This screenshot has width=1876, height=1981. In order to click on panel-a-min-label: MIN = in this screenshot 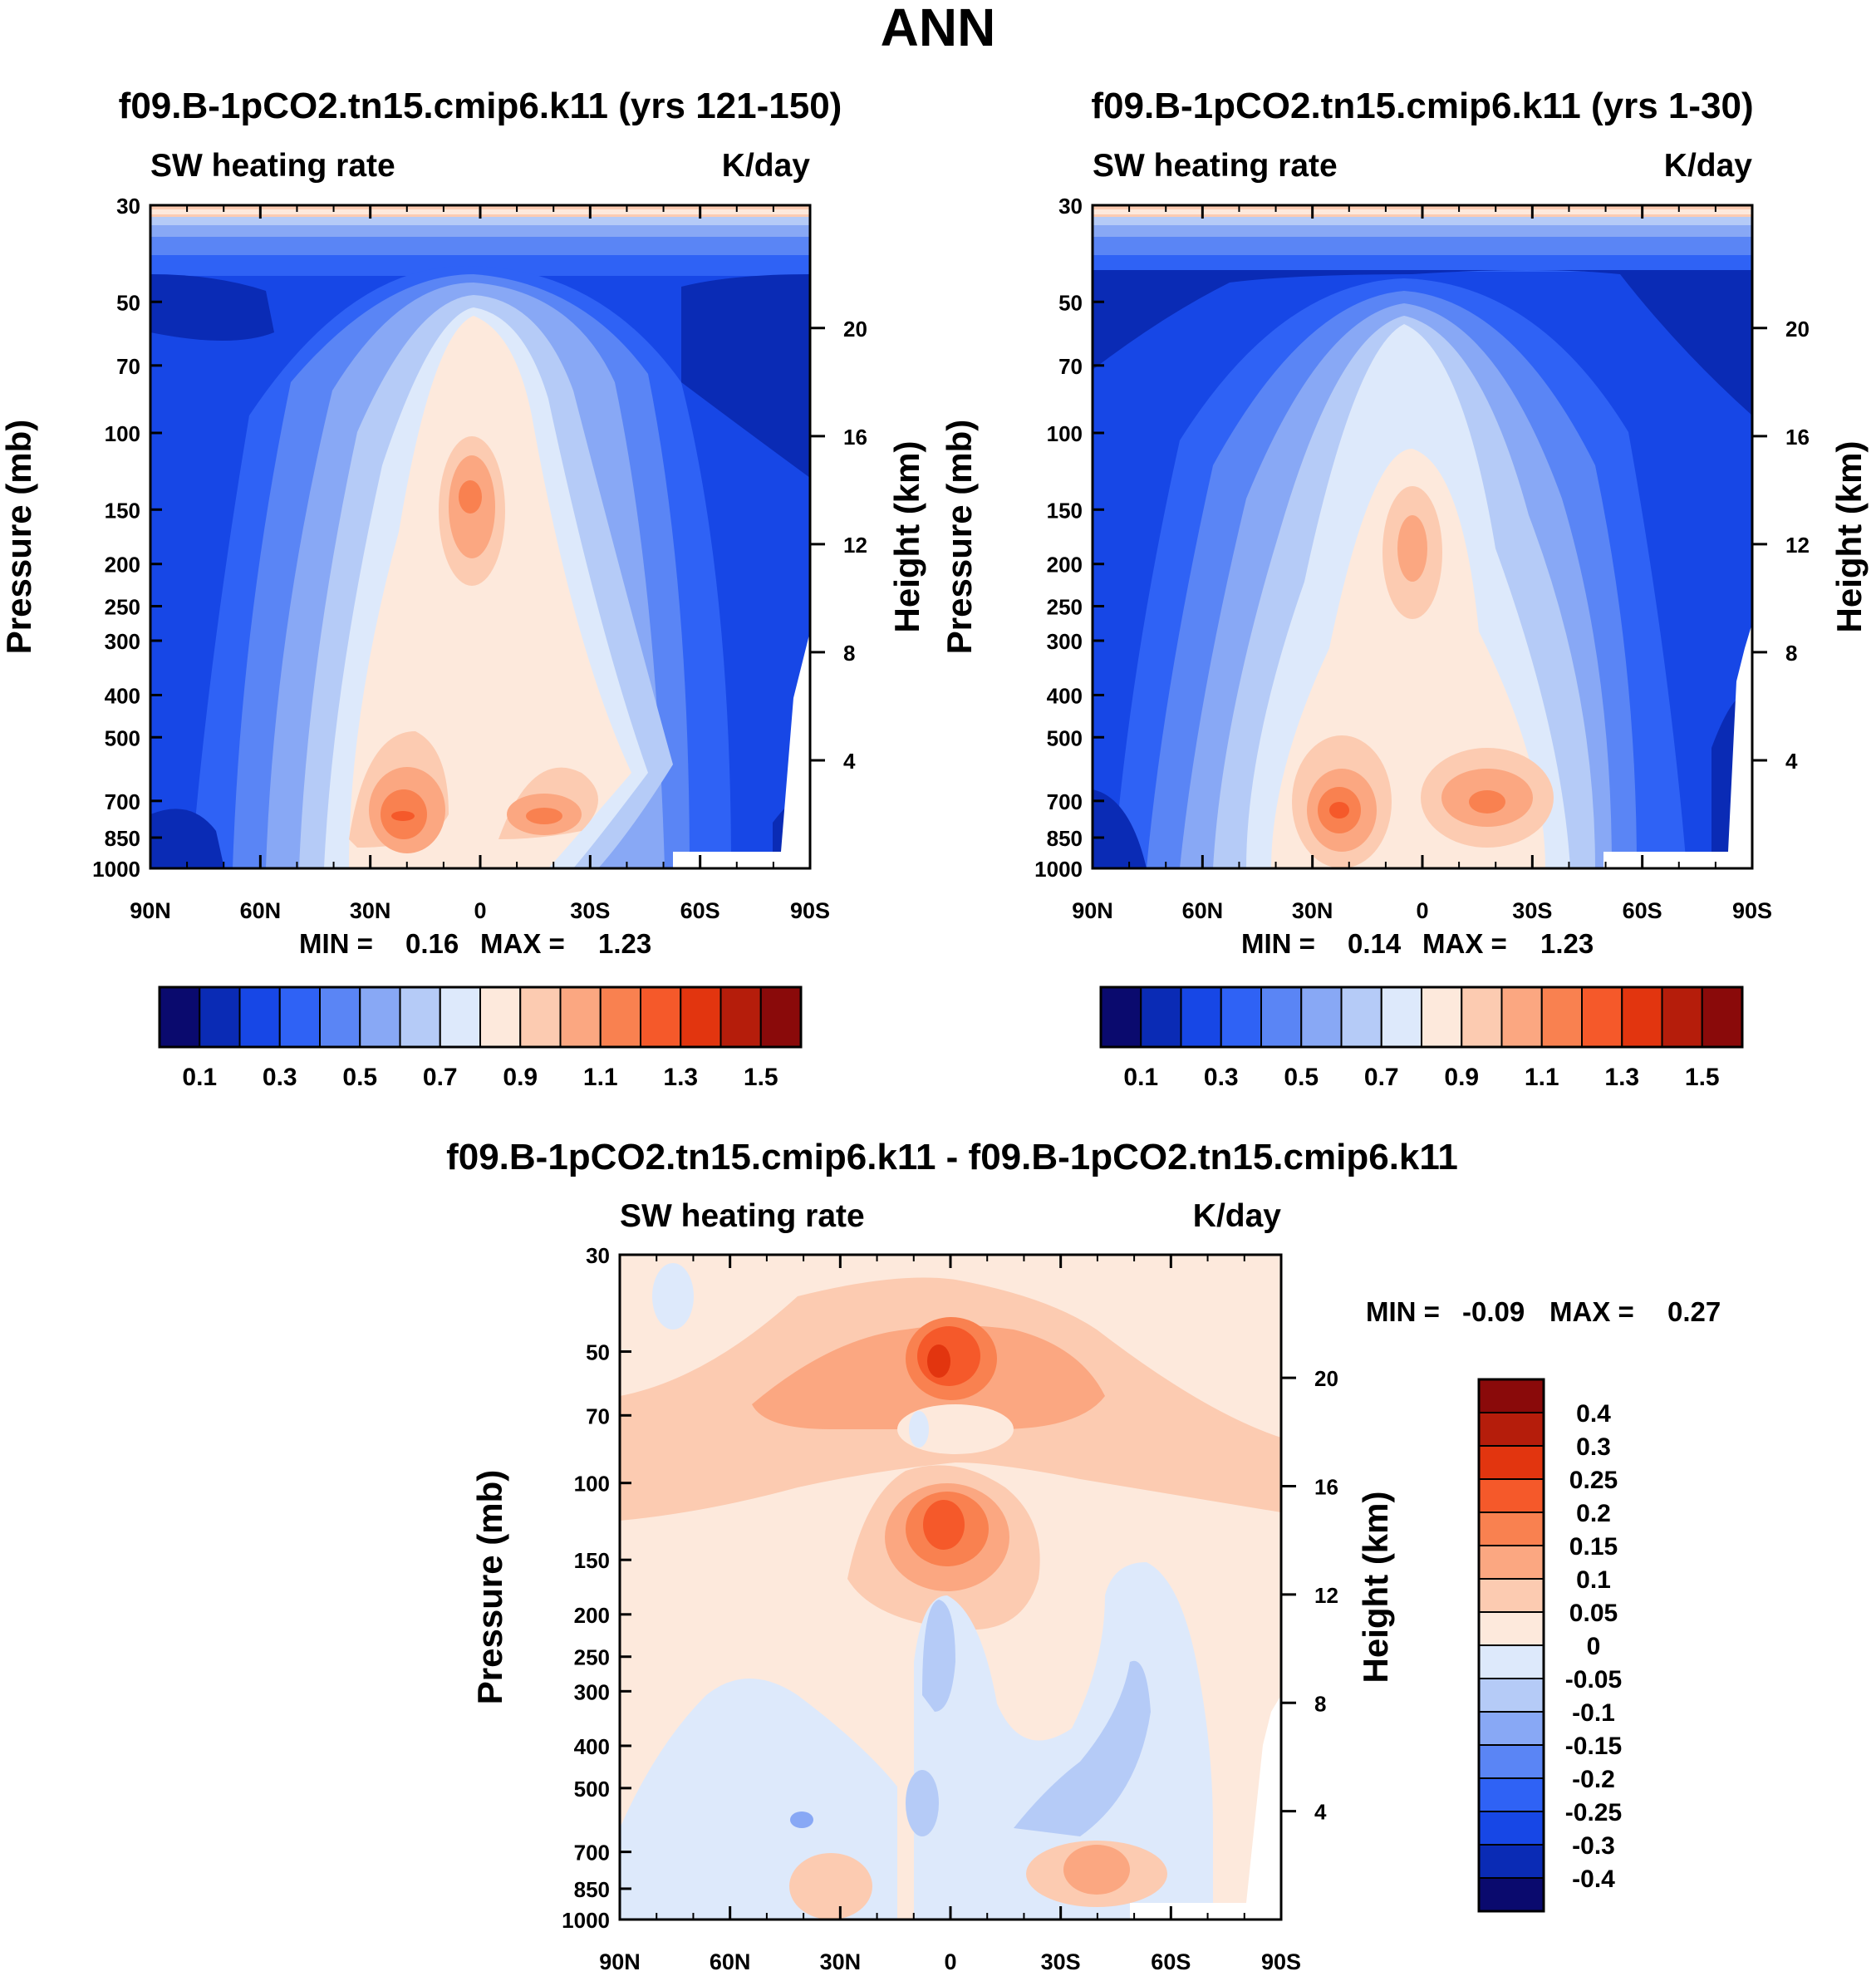, I will do `click(336, 943)`.